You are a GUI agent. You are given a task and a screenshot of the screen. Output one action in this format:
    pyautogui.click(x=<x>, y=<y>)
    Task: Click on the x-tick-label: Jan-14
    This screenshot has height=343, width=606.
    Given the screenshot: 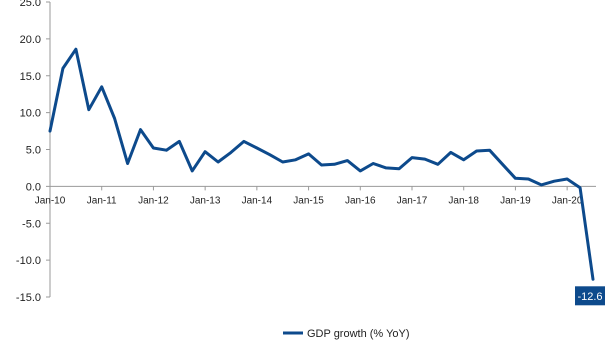 What is the action you would take?
    pyautogui.click(x=257, y=200)
    